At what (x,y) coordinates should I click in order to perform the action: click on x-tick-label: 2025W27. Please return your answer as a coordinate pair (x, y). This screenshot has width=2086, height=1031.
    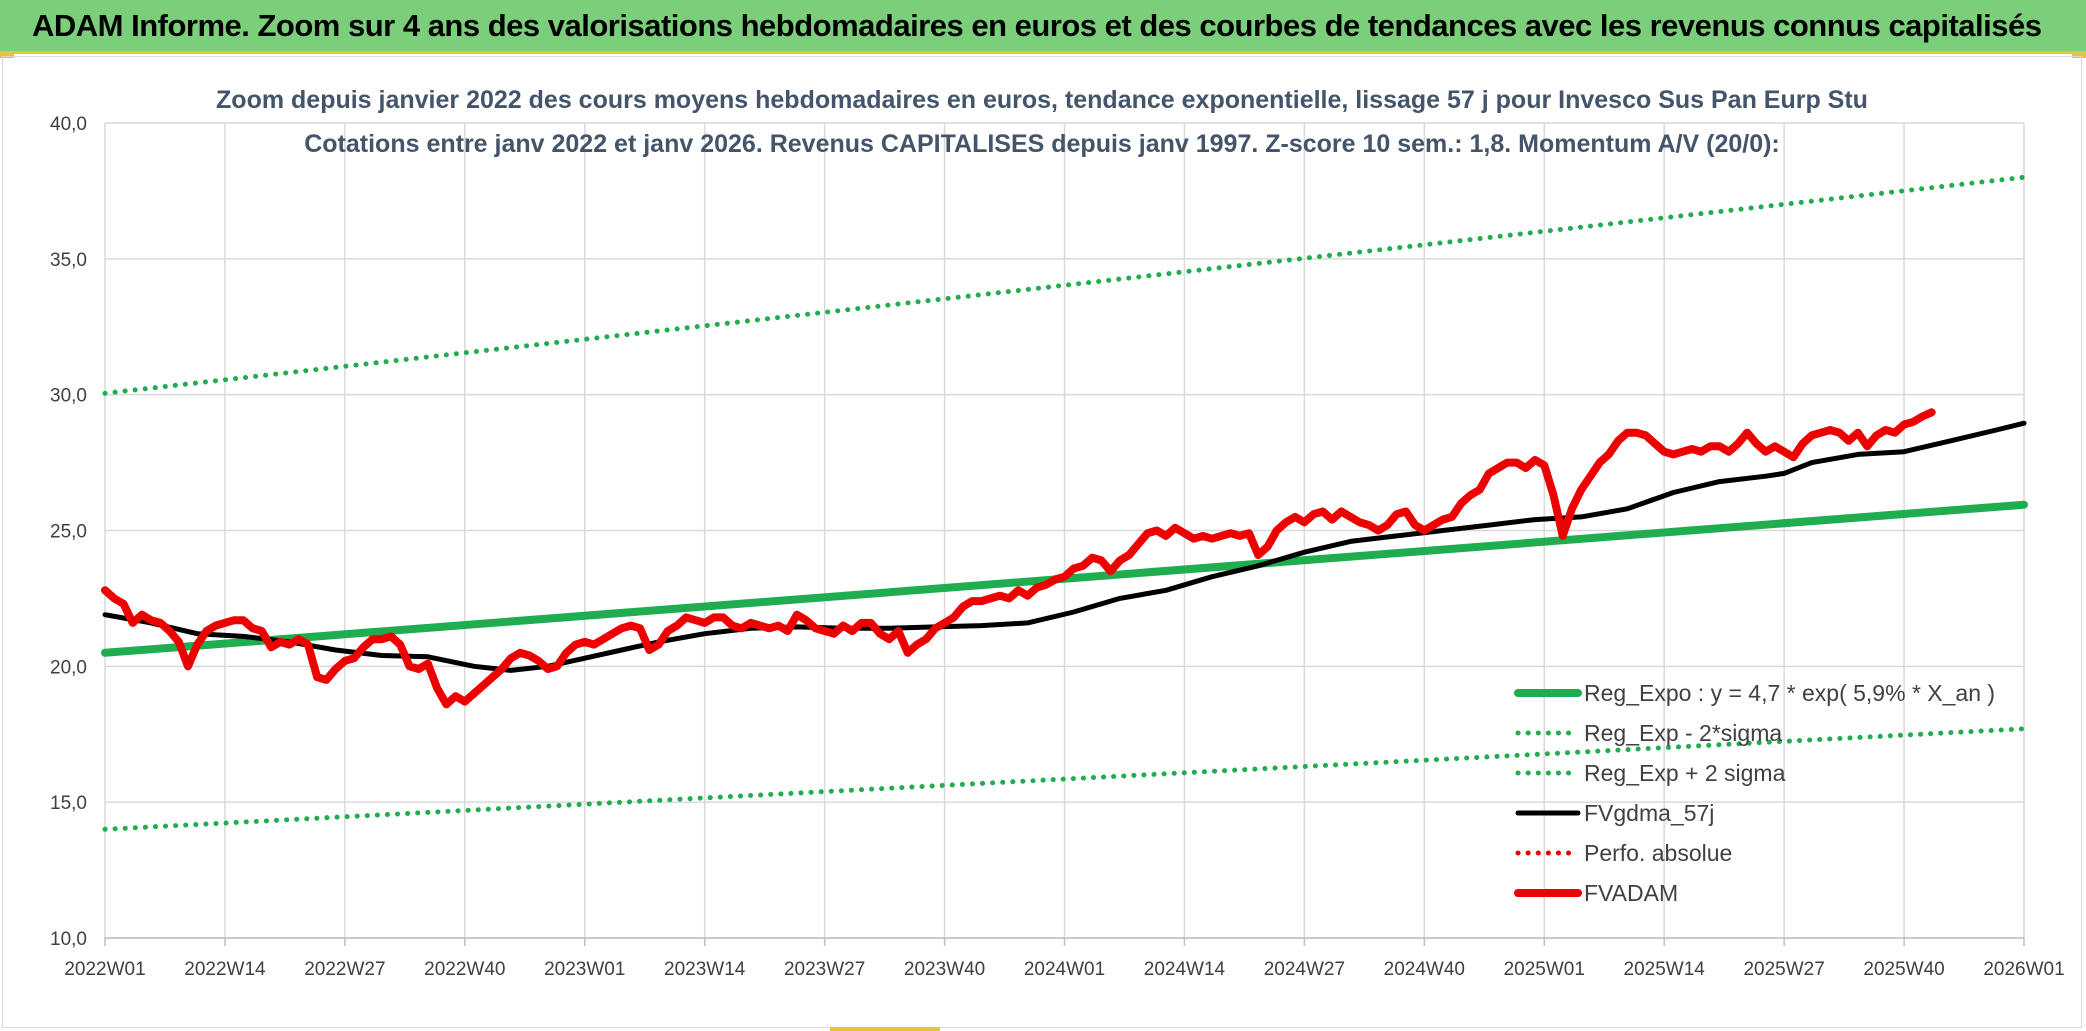
    Looking at the image, I should click on (1783, 969).